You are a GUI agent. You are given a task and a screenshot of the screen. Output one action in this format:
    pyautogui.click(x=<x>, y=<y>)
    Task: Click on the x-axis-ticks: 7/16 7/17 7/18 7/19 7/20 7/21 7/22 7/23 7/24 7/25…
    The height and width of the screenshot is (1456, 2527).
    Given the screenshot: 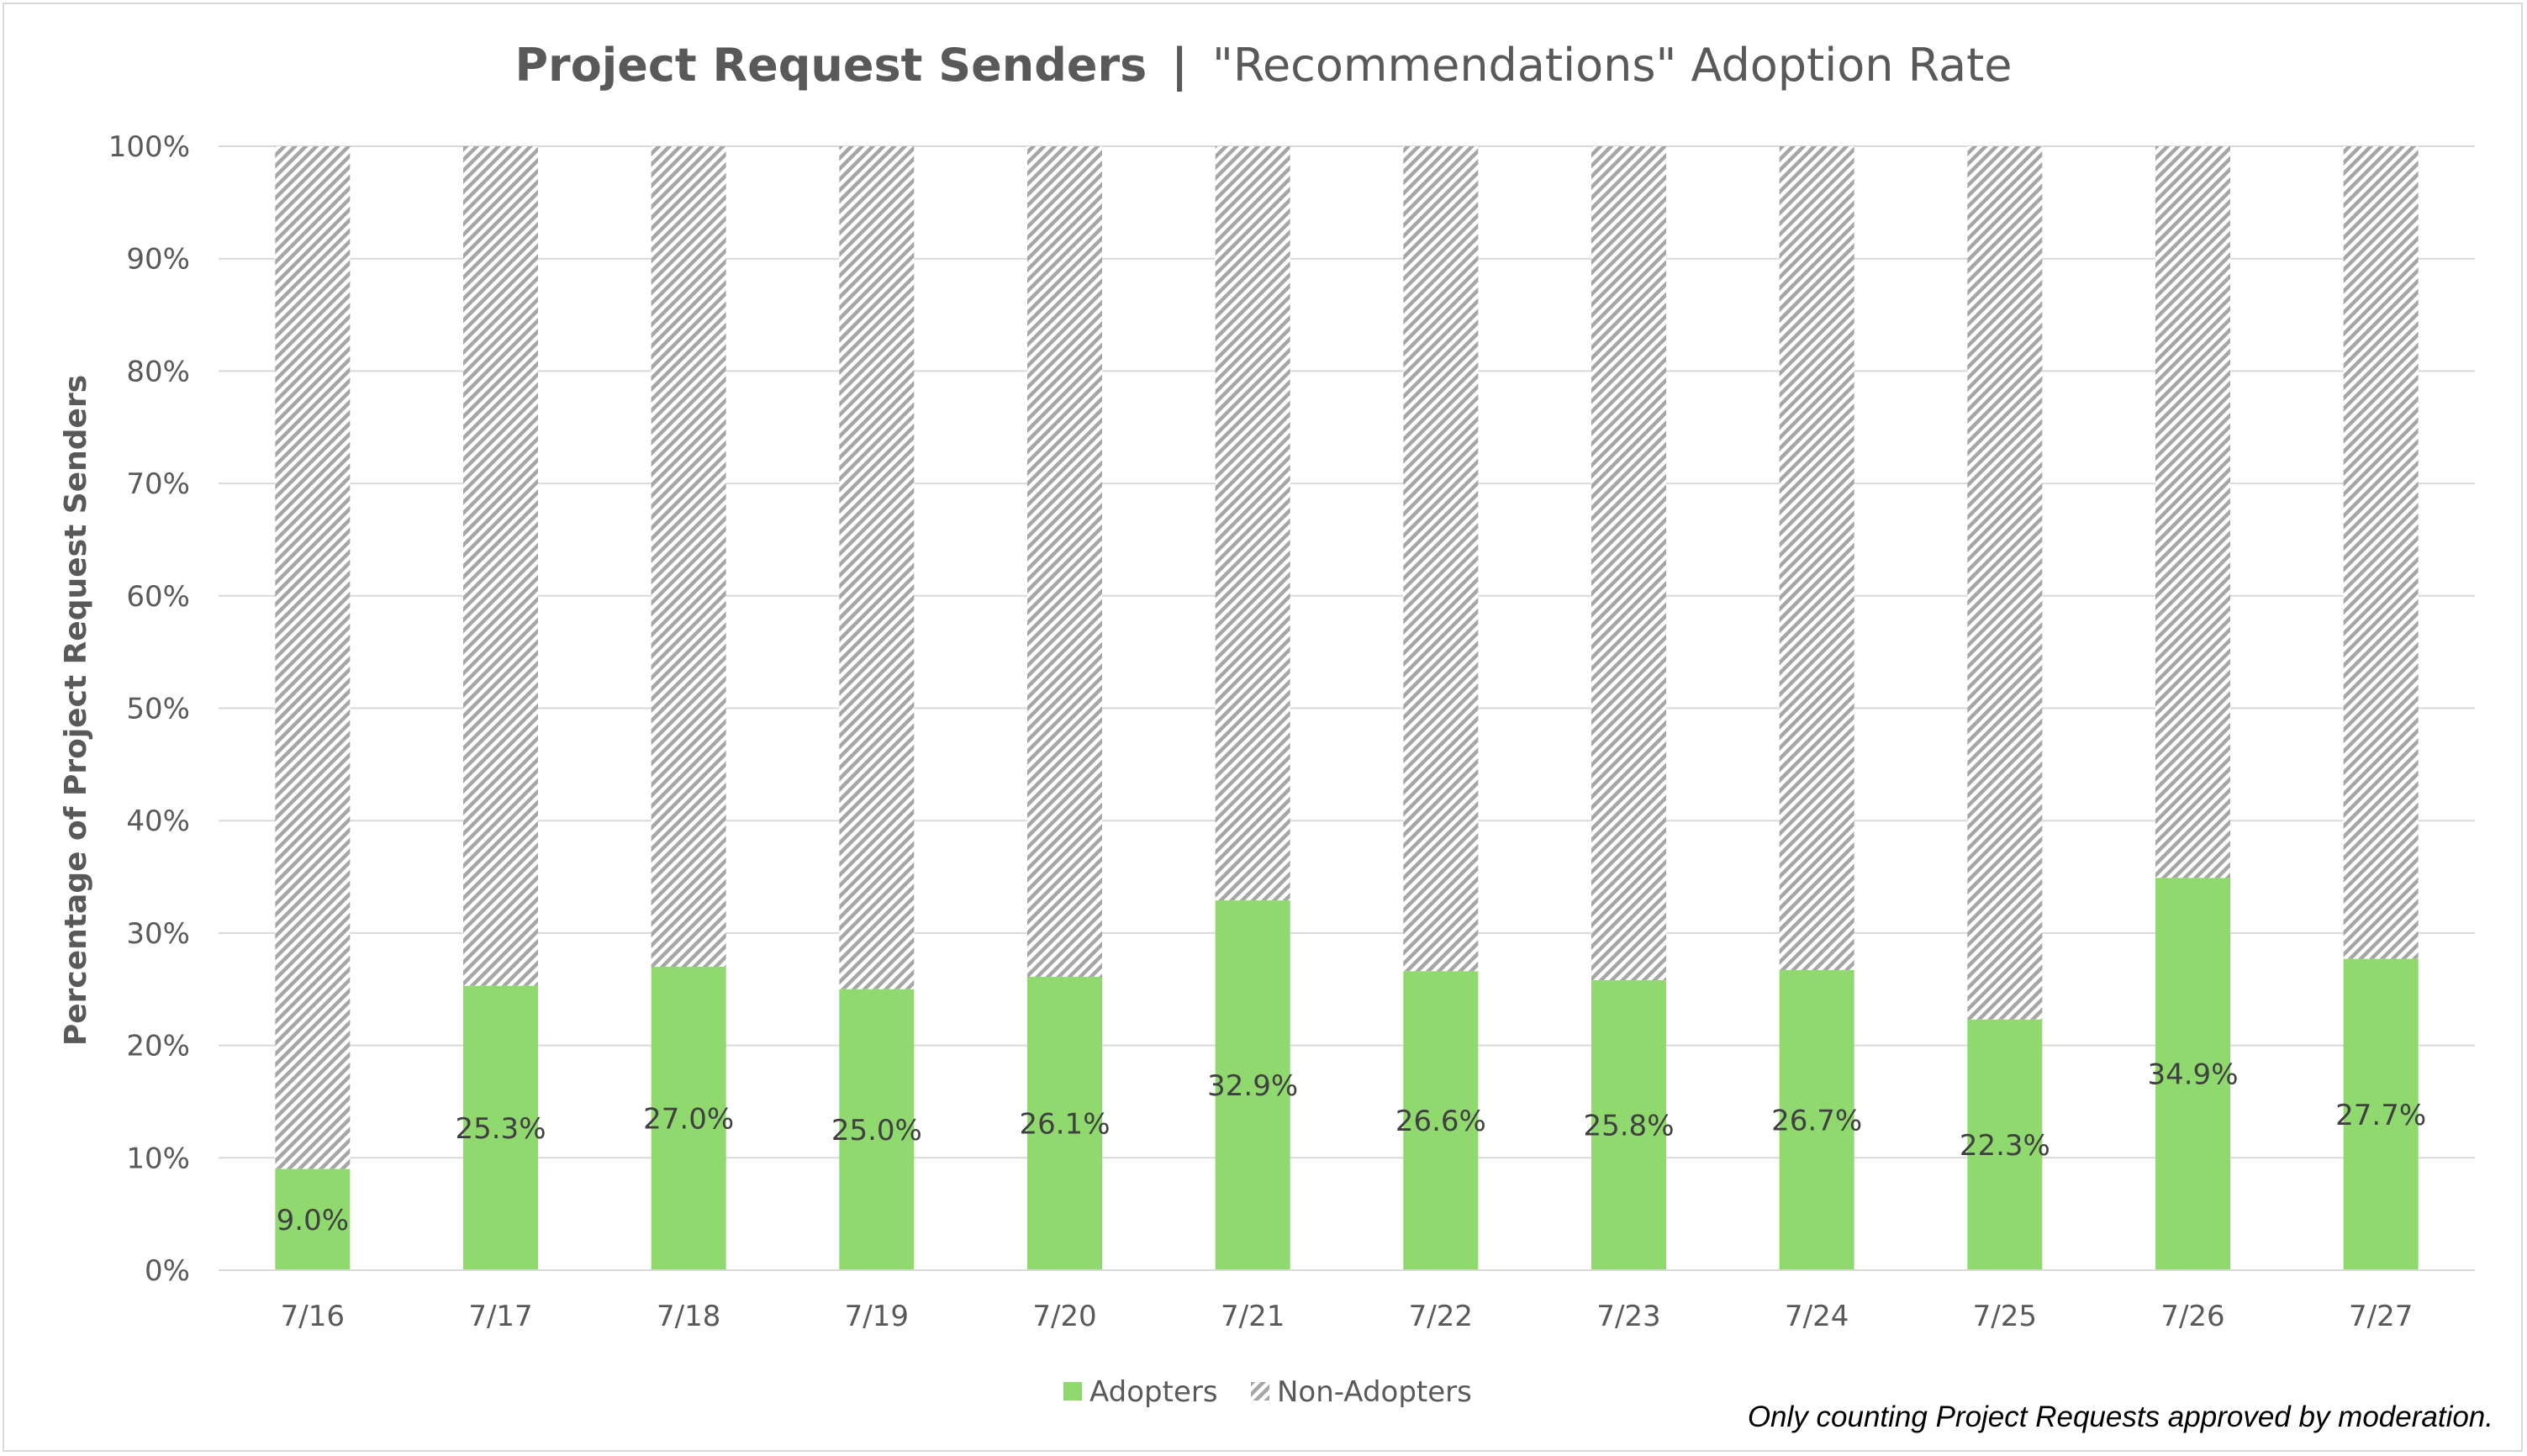 What is the action you would take?
    pyautogui.click(x=1347, y=1301)
    